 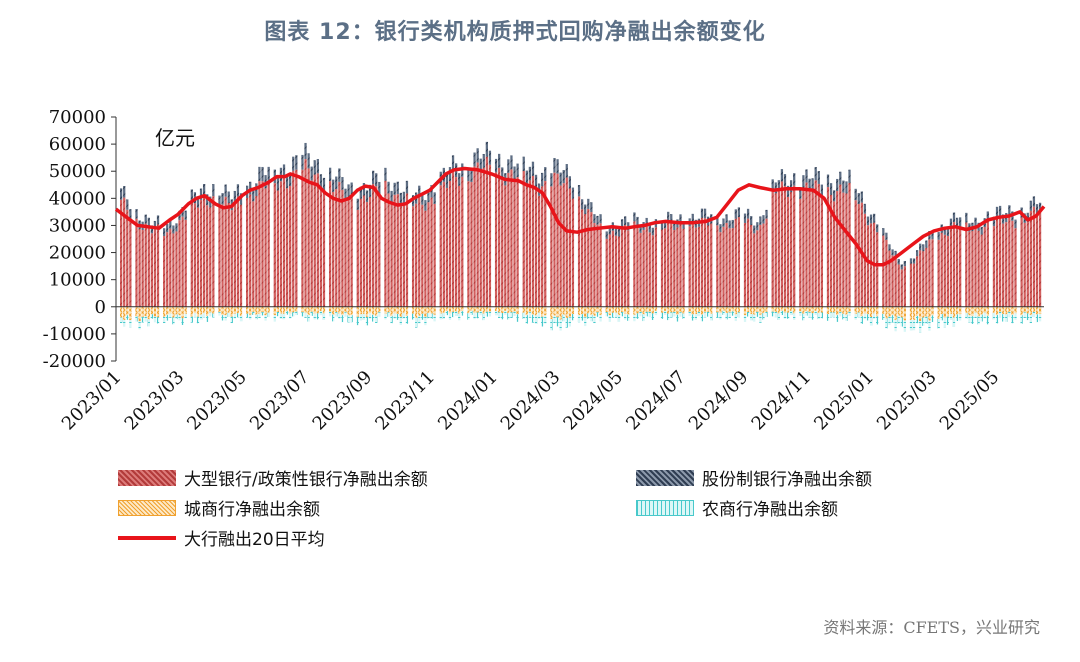 I want to click on y-tick-label: 40000, so click(x=77, y=198).